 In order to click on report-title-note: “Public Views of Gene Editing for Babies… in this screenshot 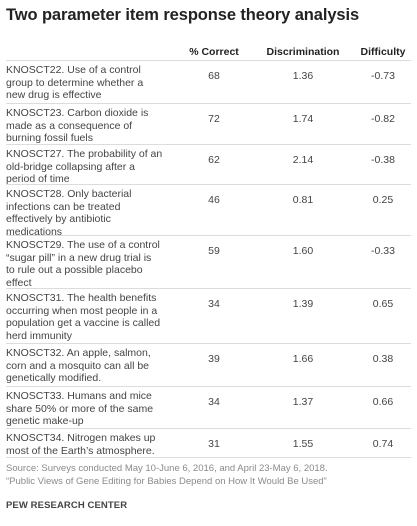, I will do `click(166, 481)`.